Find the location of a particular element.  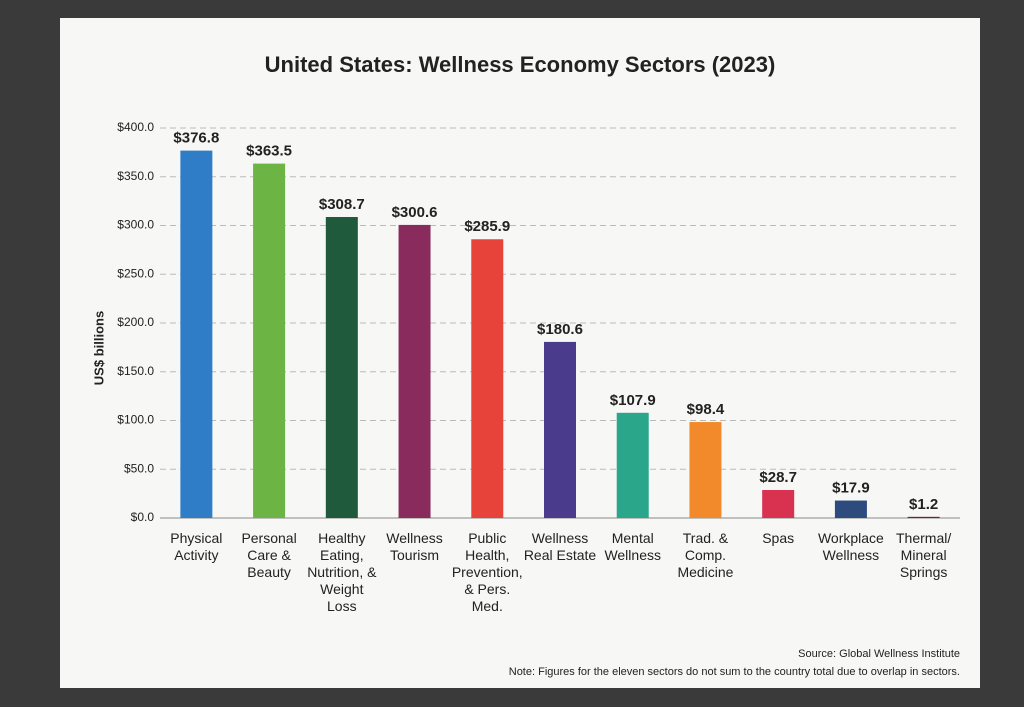

x-tick-label: Thermal/ Mineral Springs is located at coordinates (924, 555).